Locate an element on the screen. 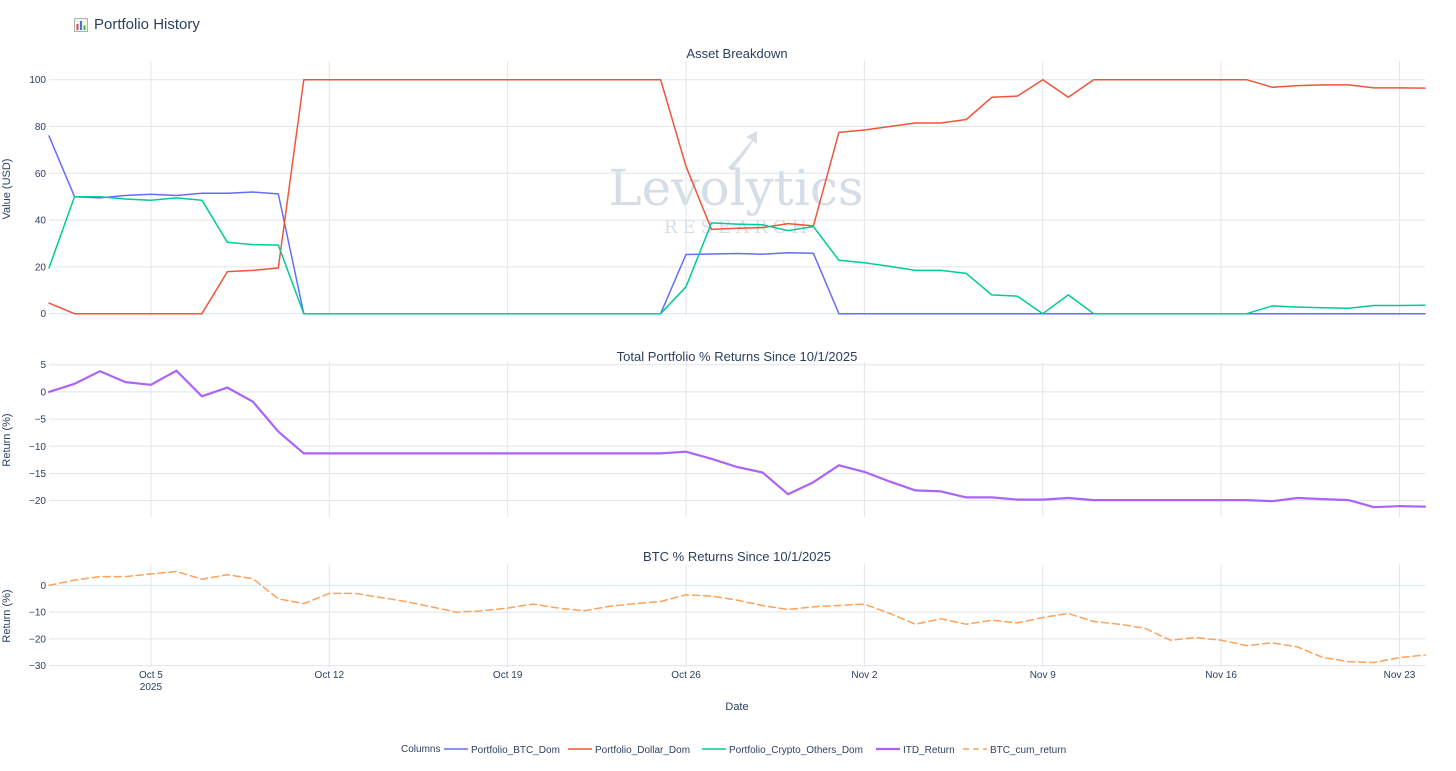 Image resolution: width=1456 pixels, height=771 pixels. x-tick-label: Nov 9 is located at coordinates (1043, 675).